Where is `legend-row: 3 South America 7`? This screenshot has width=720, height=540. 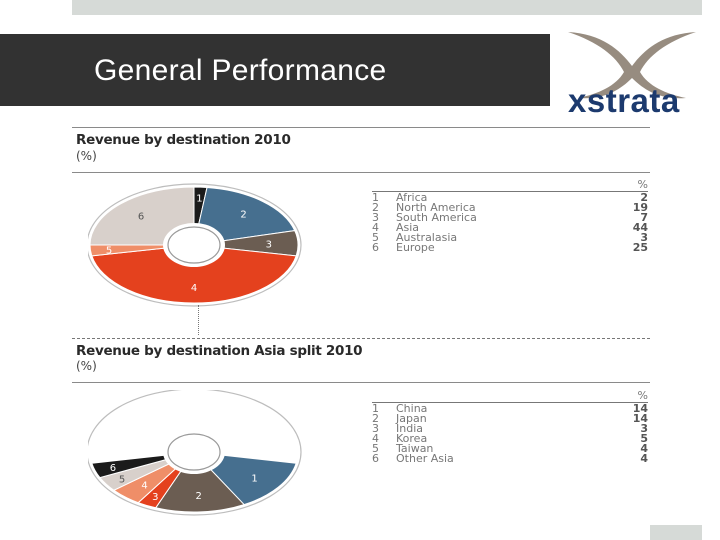
legend-row: 3 South America 7 is located at coordinates (510, 217).